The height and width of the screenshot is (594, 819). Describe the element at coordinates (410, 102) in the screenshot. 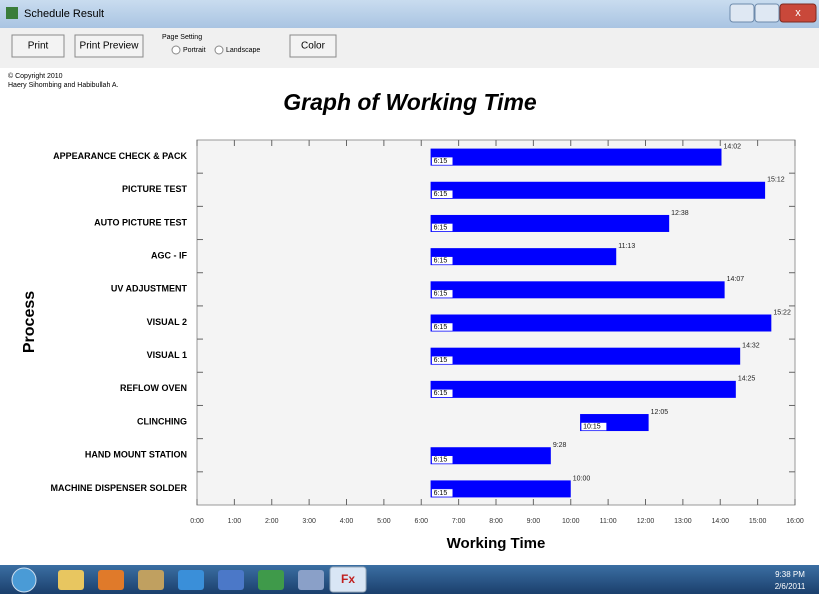

I see `chart-title: Graph of Working Time` at that location.